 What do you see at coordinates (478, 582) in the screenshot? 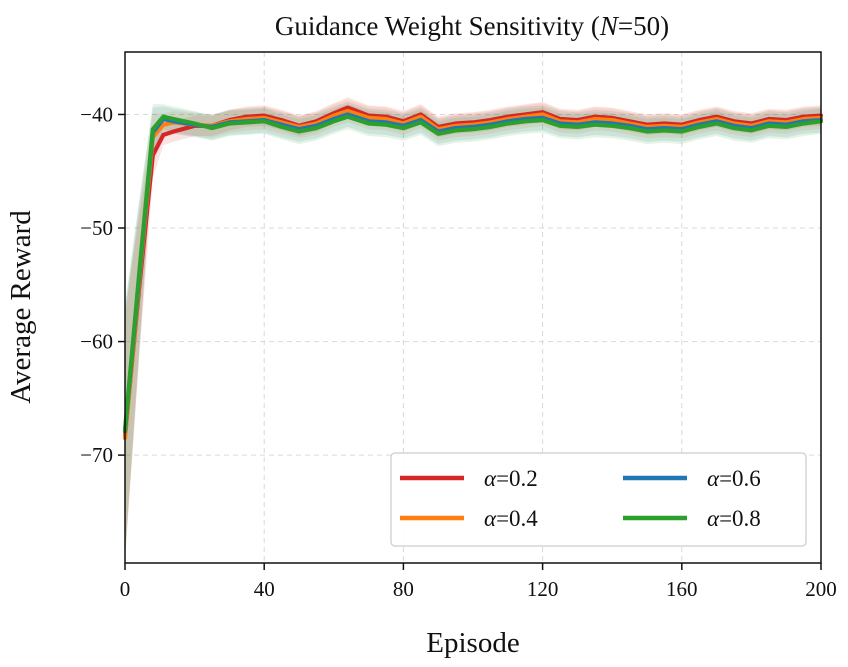
I see `x-axis-ticks: 0 40 80 120 160 200` at bounding box center [478, 582].